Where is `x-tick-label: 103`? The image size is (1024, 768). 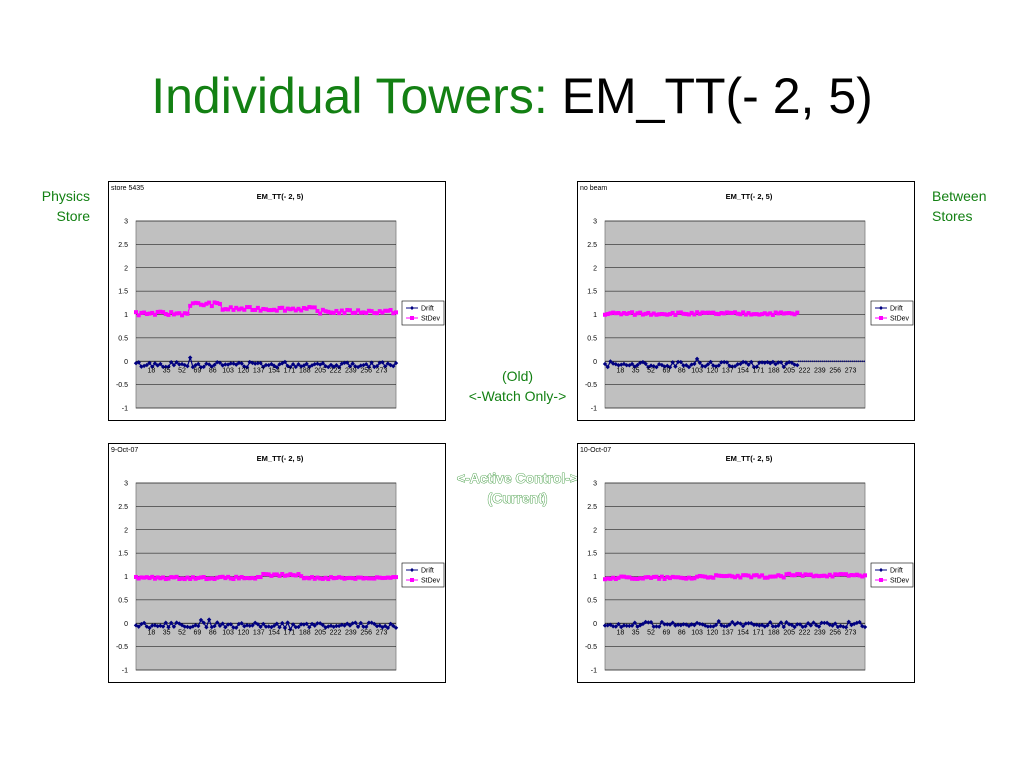 x-tick-label: 103 is located at coordinates (697, 370).